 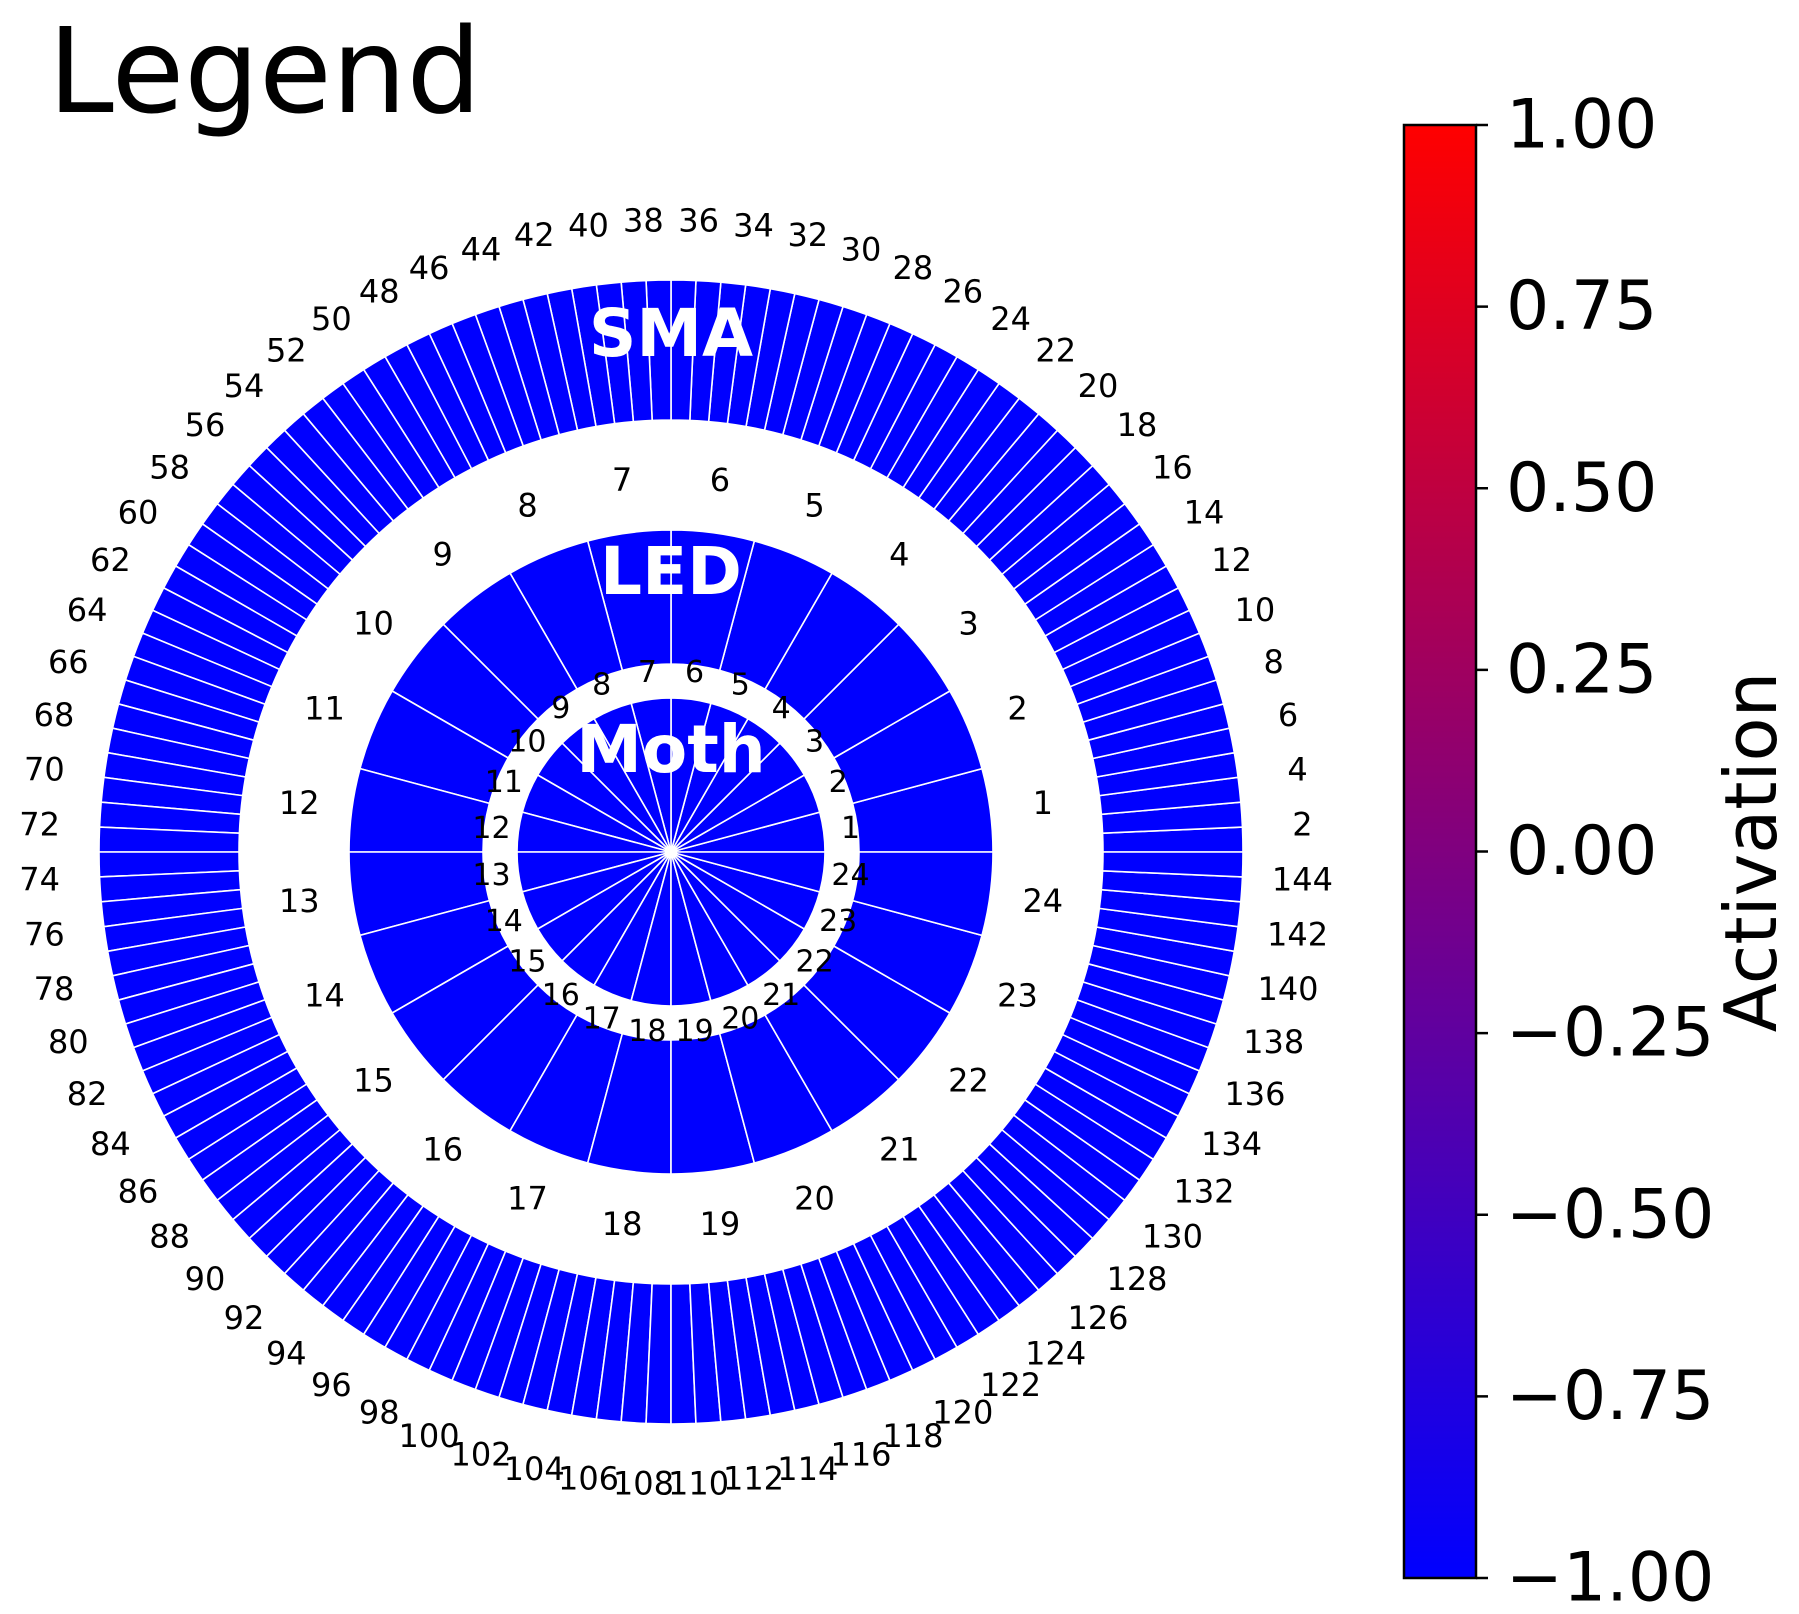 I want to click on moth-segment-label: 2, so click(x=838, y=782).